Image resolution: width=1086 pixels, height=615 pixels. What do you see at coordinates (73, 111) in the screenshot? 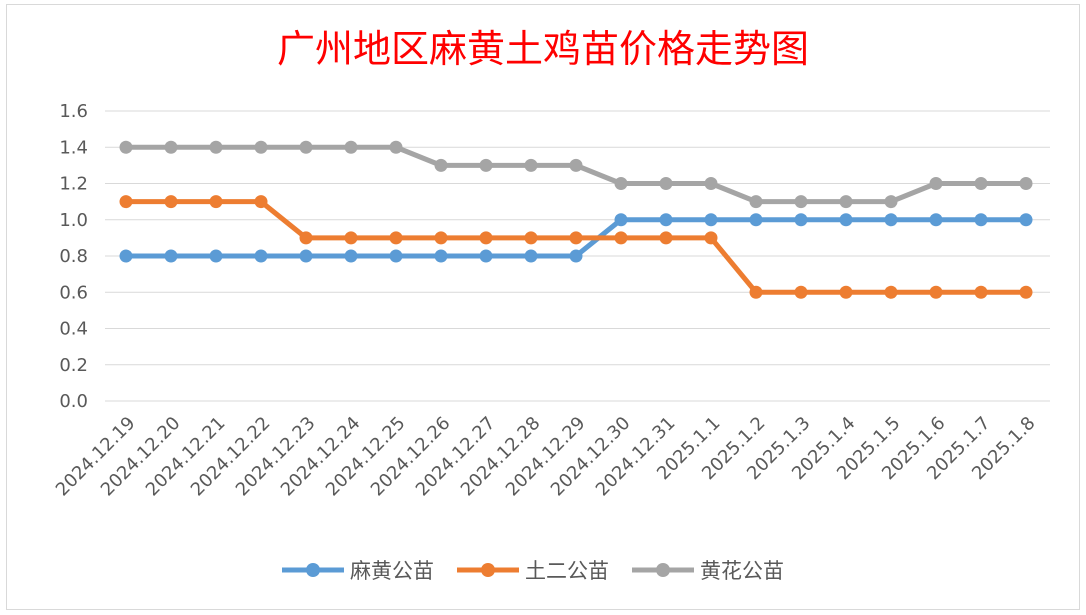
I see `y-tick-label: 1.6` at bounding box center [73, 111].